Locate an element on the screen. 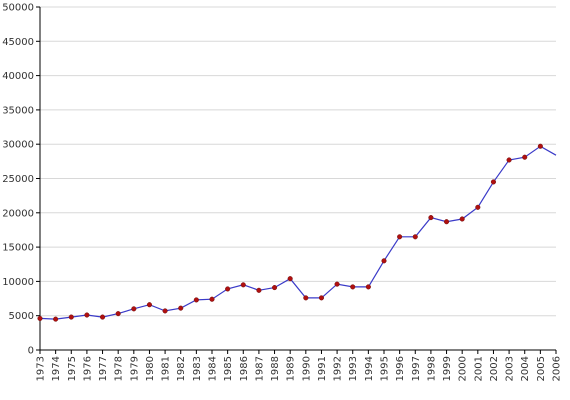 This screenshot has width=570, height=400. y-tick-label: 10000 is located at coordinates (18, 282).